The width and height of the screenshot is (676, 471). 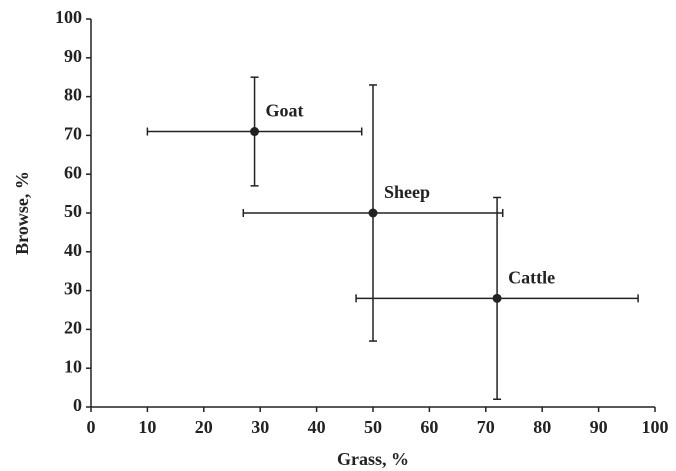 What do you see at coordinates (531, 277) in the screenshot?
I see `point-label: Cattle` at bounding box center [531, 277].